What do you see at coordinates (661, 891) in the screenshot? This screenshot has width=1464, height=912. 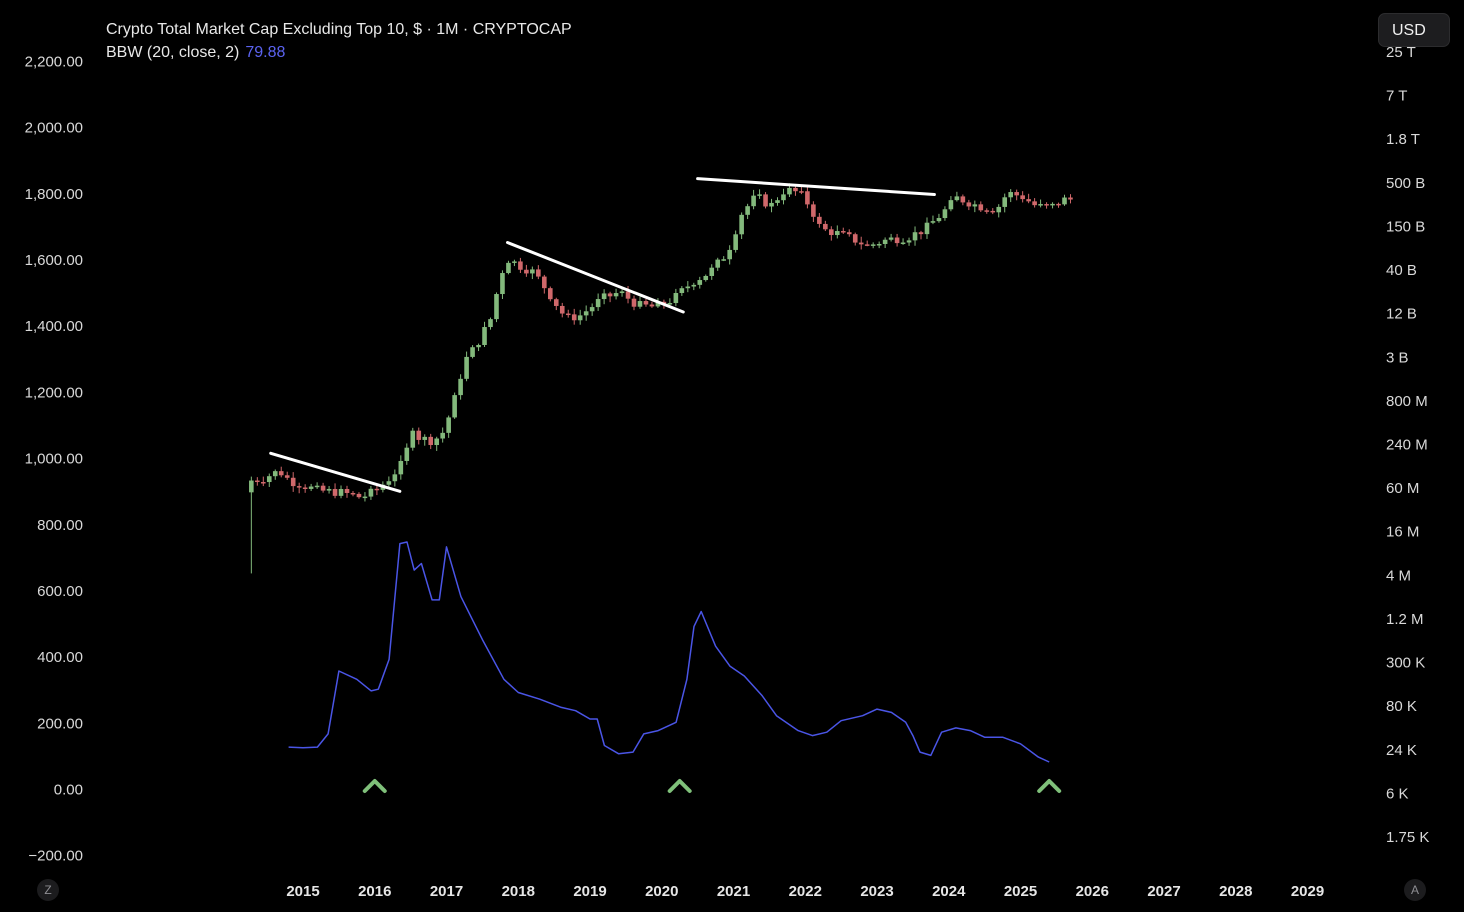 I see `time-axis-tick-label: 2020` at bounding box center [661, 891].